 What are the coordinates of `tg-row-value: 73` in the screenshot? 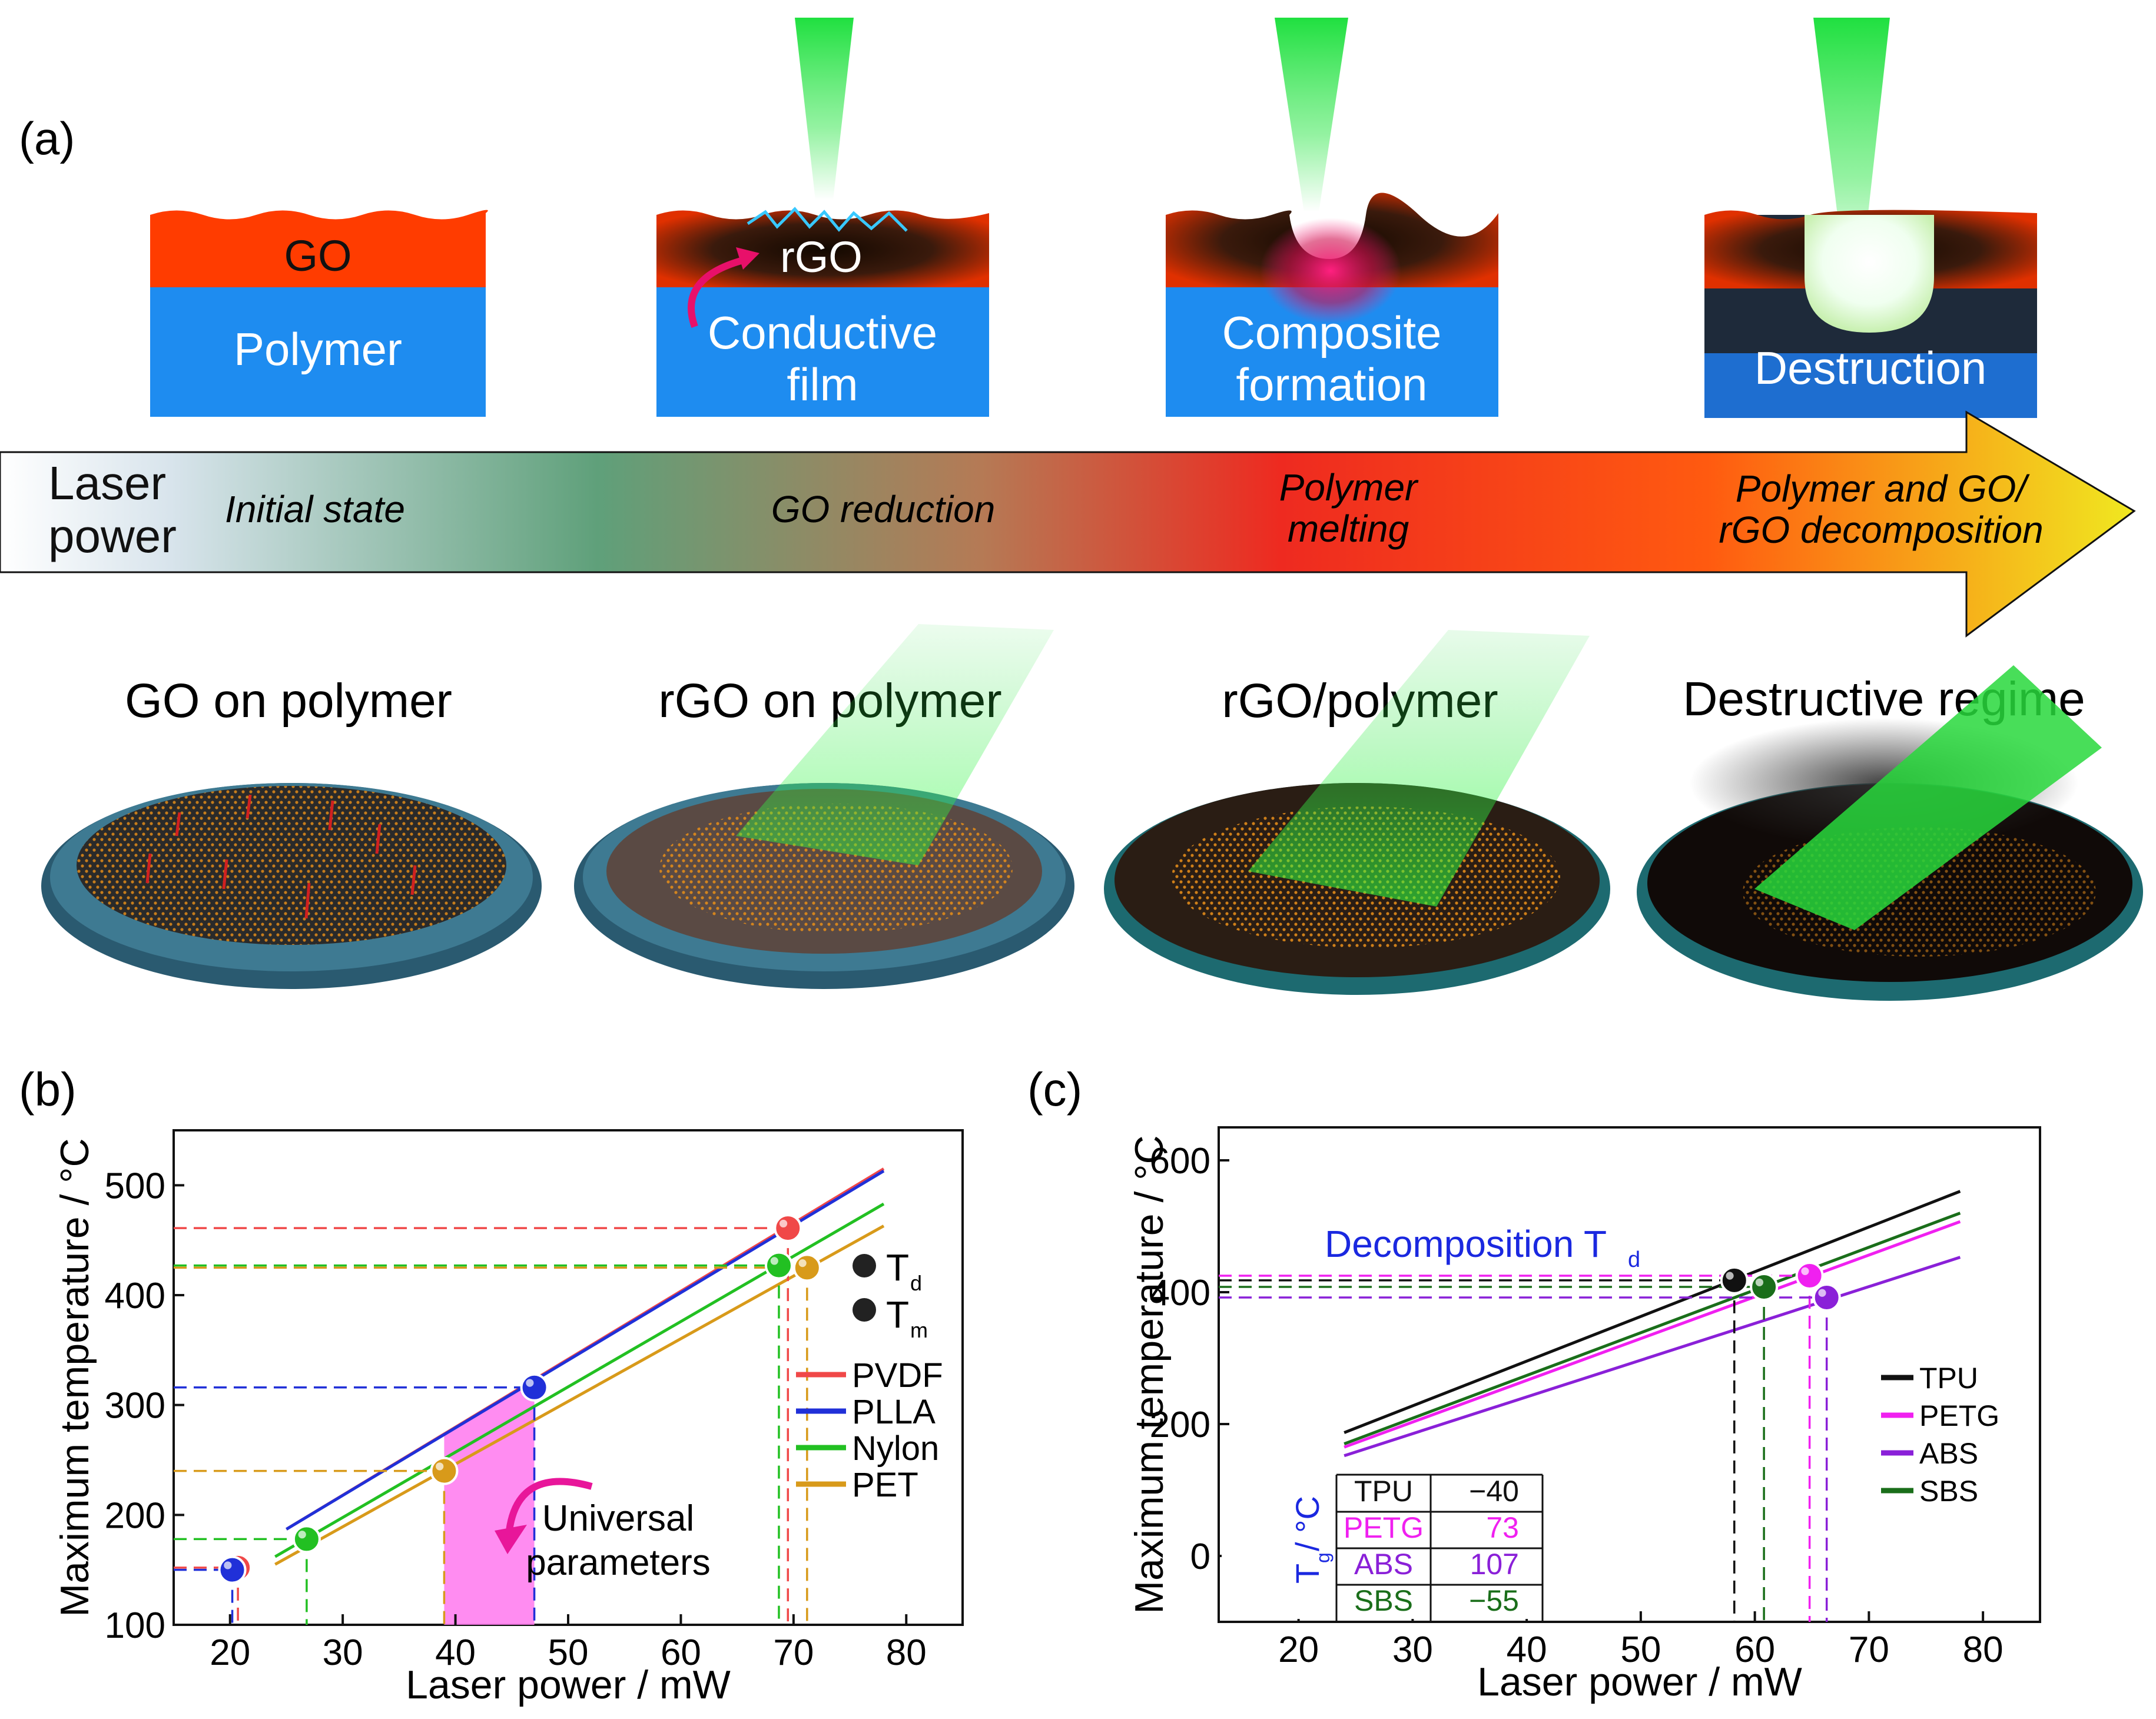 It's located at (1503, 1527).